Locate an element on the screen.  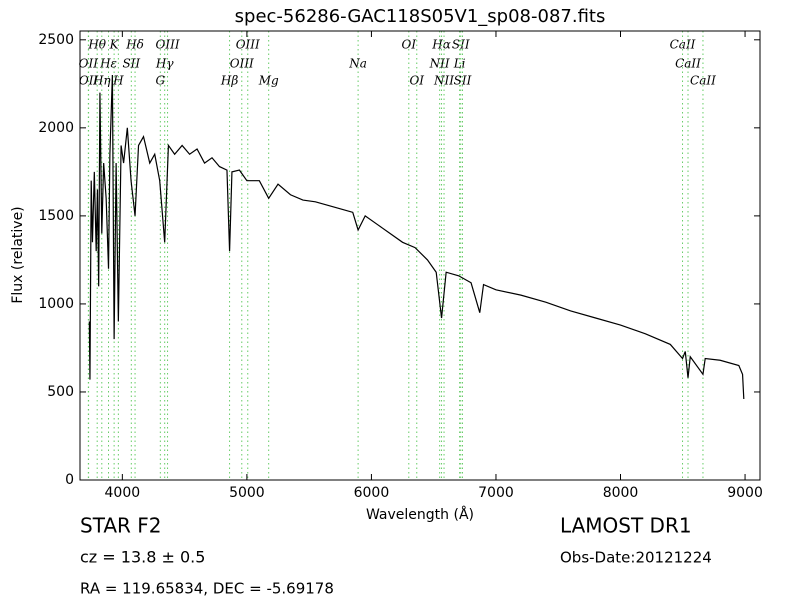
feature-label: Li is located at coordinates (459, 64).